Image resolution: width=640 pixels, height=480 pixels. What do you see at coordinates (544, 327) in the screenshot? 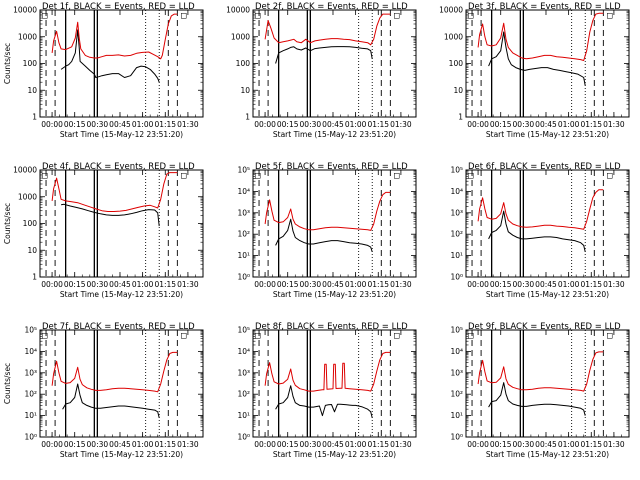
I see `panel-title: Det 9f, BLACK = Events, RED = LLD` at bounding box center [544, 327].